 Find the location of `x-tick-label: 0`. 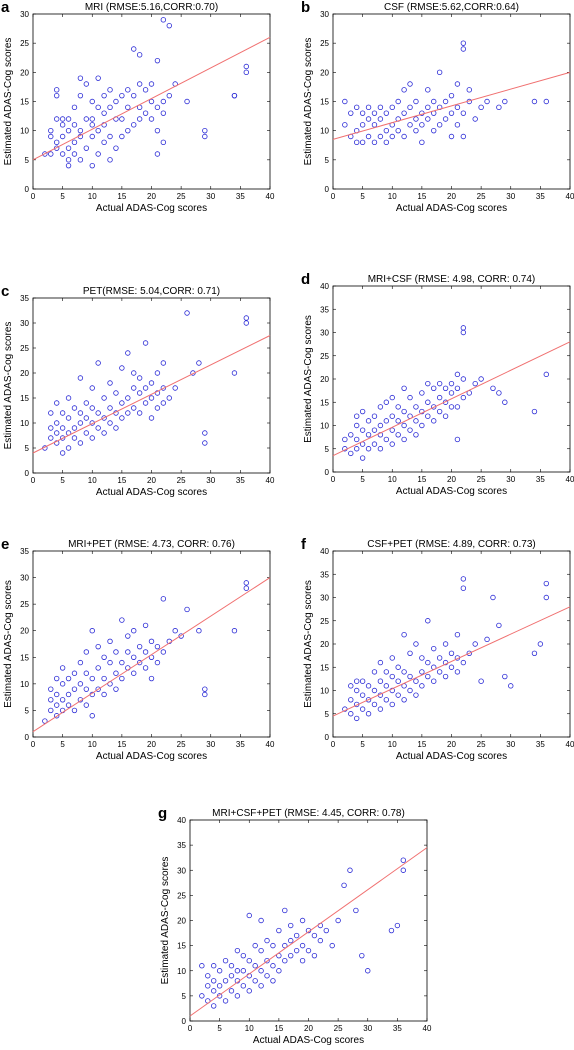

x-tick-label: 0 is located at coordinates (190, 1028).